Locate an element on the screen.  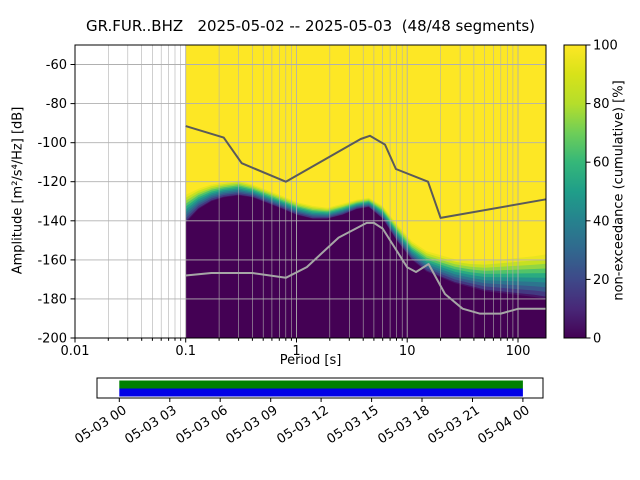
colorbar-tick-label: 20 is located at coordinates (601, 280).